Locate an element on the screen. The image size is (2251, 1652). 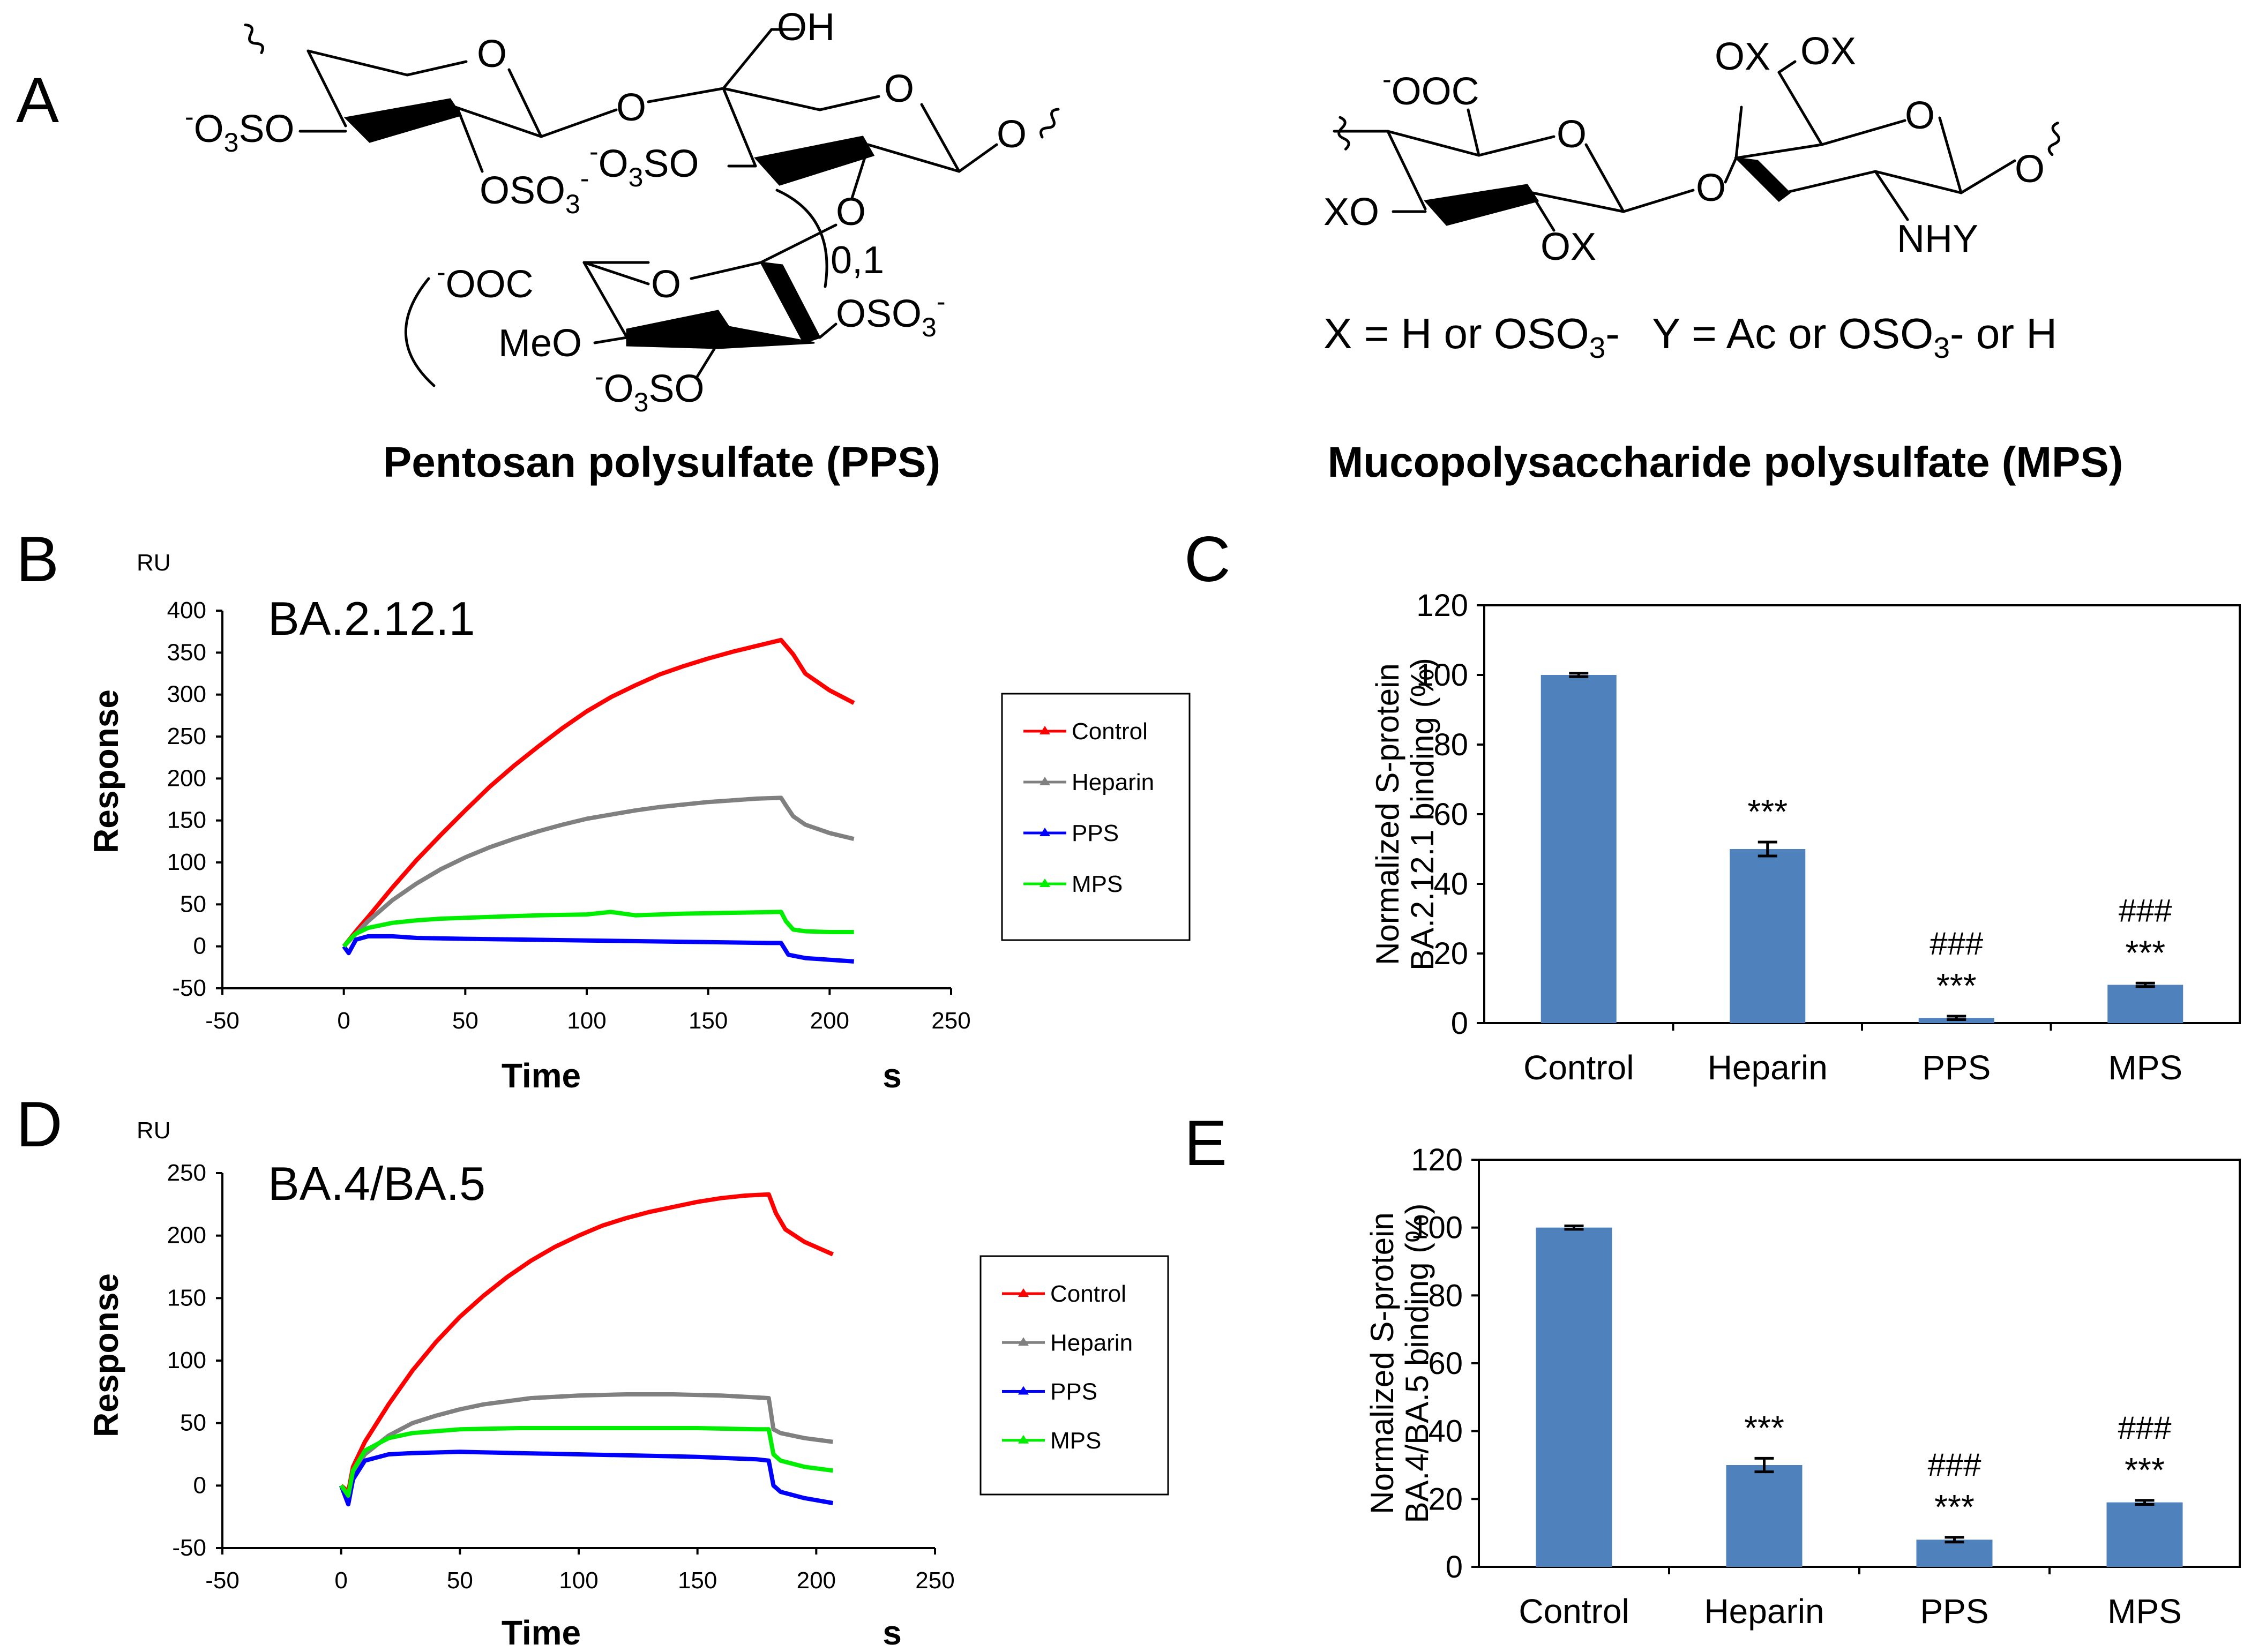
mps-ring2-wedge is located at coordinates (1762, 179).